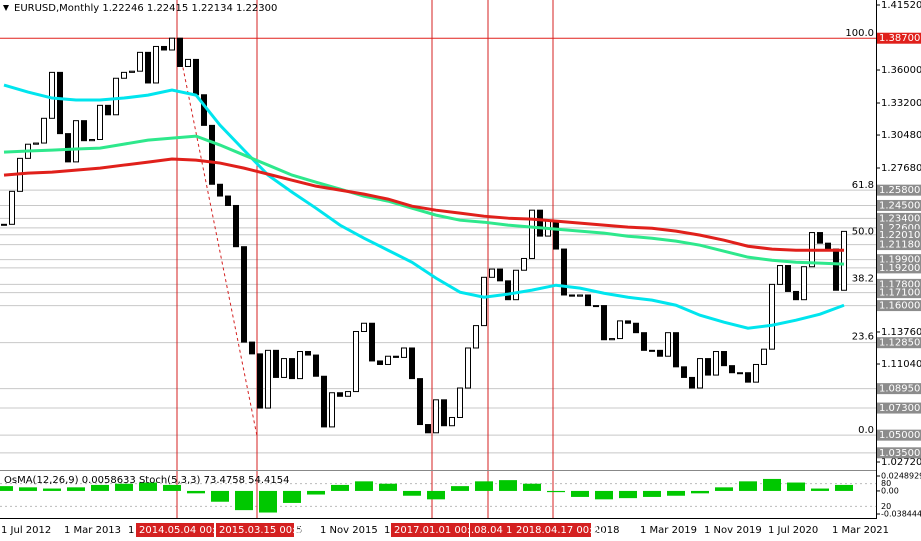  I want to click on y-tick-label: 1.36000, so click(901, 70).